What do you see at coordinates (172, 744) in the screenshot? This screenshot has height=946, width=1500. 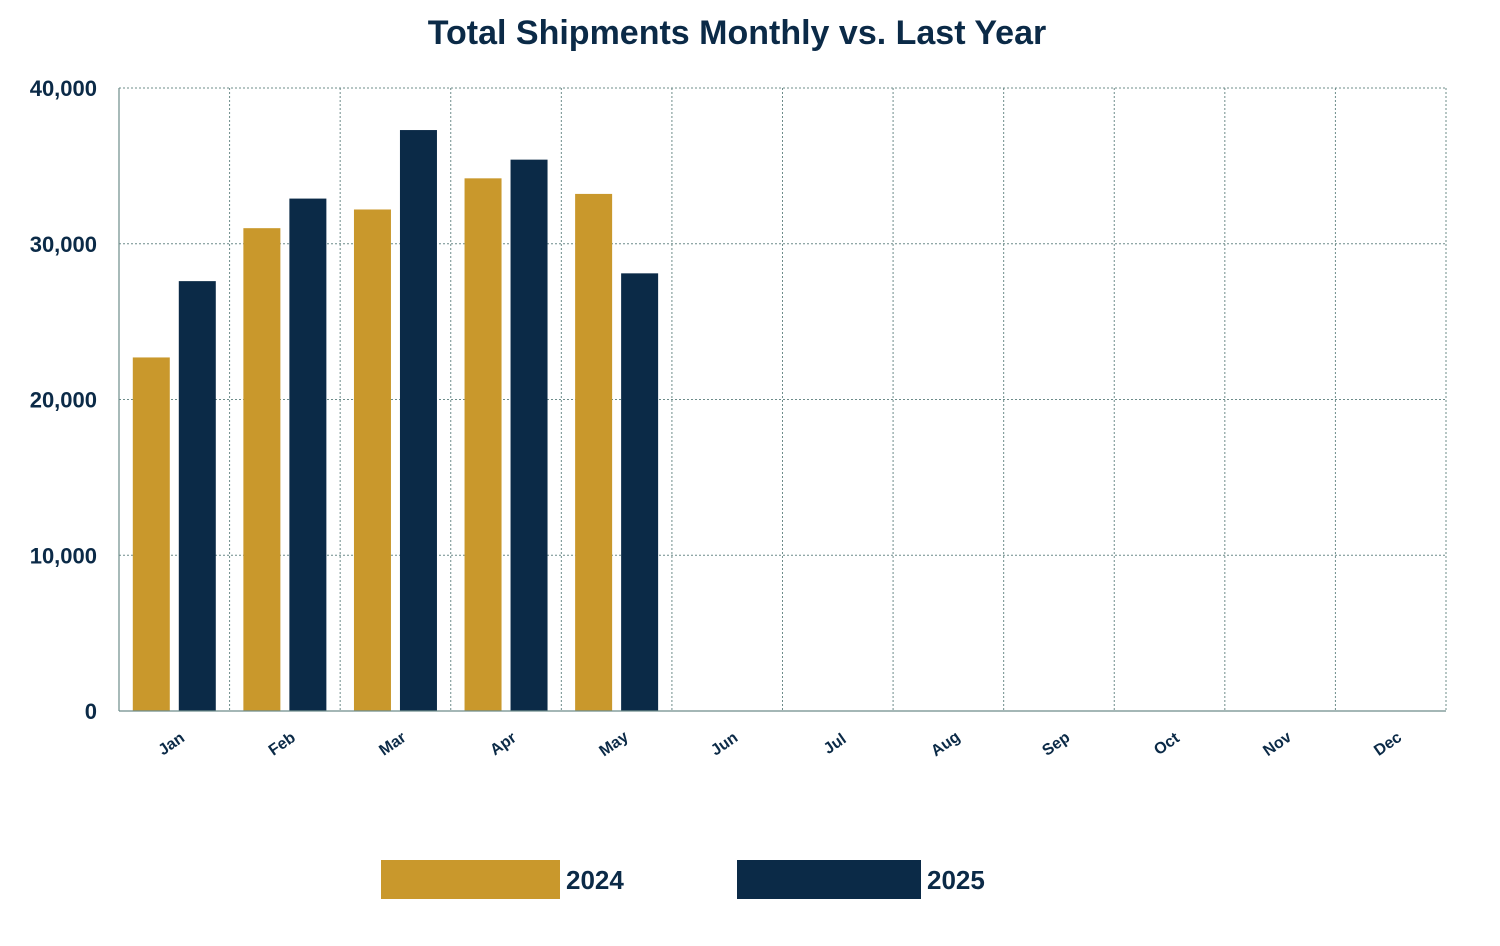 I see `x-tick-label-jan: Jan` at bounding box center [172, 744].